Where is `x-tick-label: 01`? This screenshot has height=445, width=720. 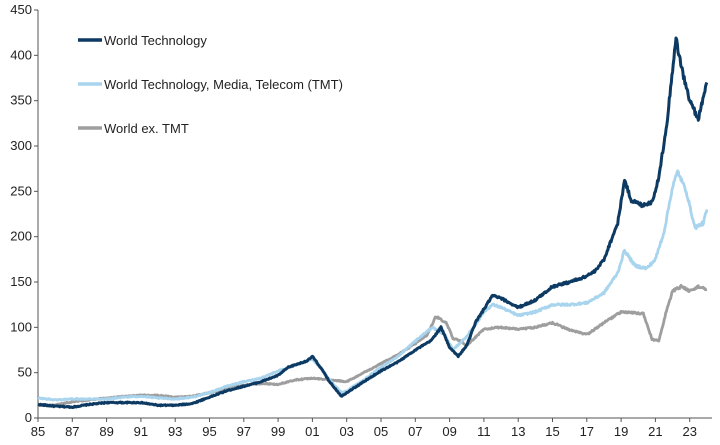
x-tick-label: 01 is located at coordinates (312, 431).